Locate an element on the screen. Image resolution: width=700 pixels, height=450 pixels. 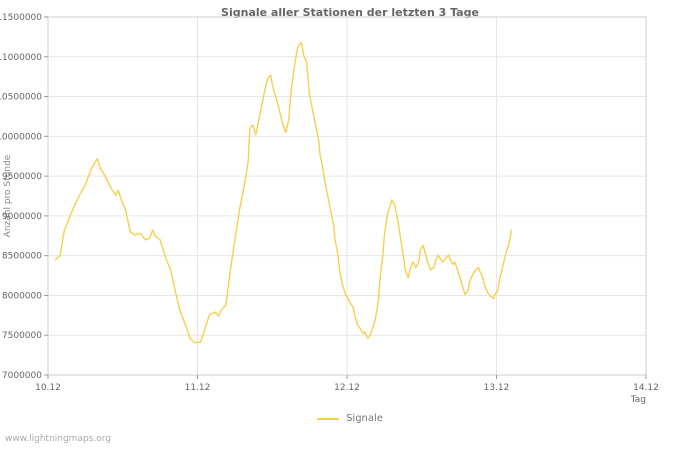
watermark: www.lightningmaps.org is located at coordinates (58, 439).